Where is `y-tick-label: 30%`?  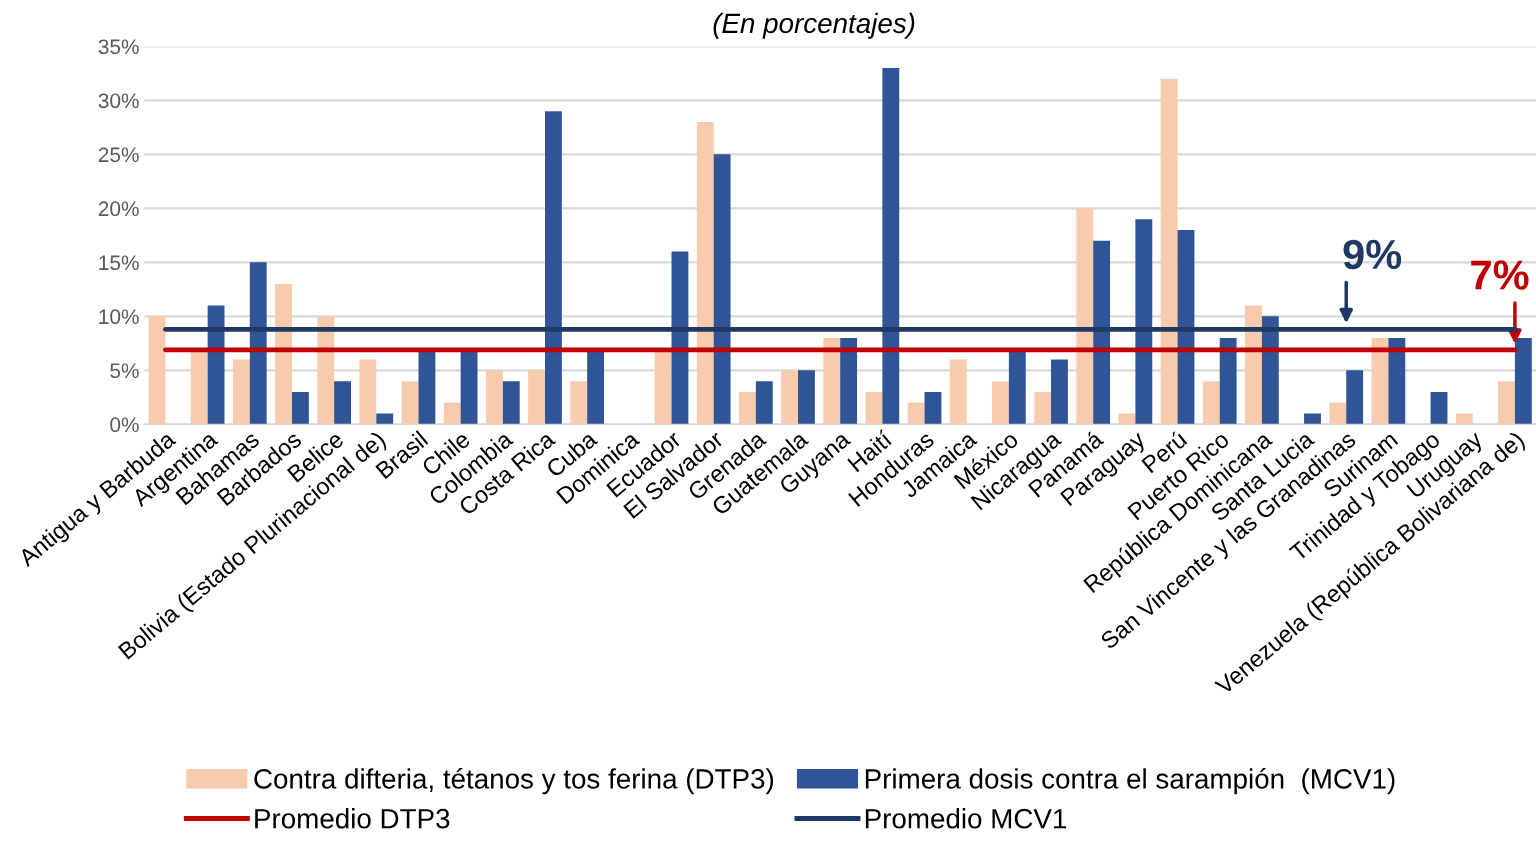
y-tick-label: 30% is located at coordinates (118, 101).